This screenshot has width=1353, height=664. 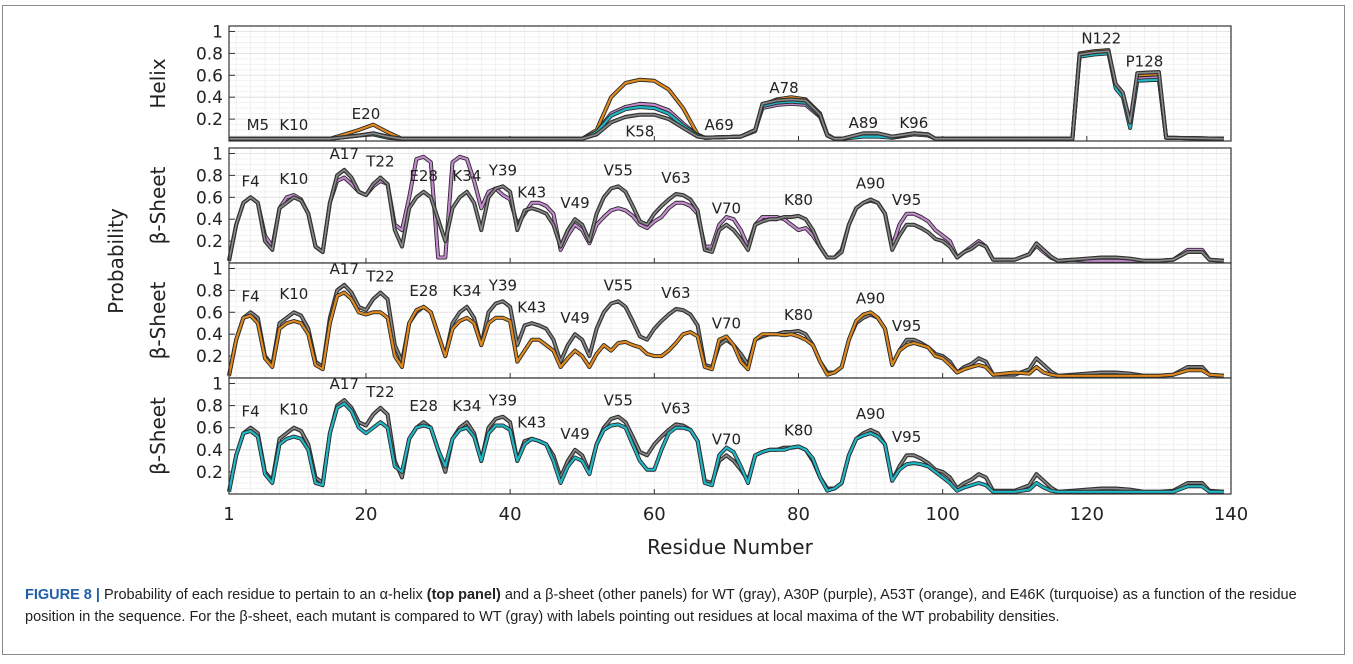 What do you see at coordinates (366, 514) in the screenshot?
I see `x-tick-label: 20` at bounding box center [366, 514].